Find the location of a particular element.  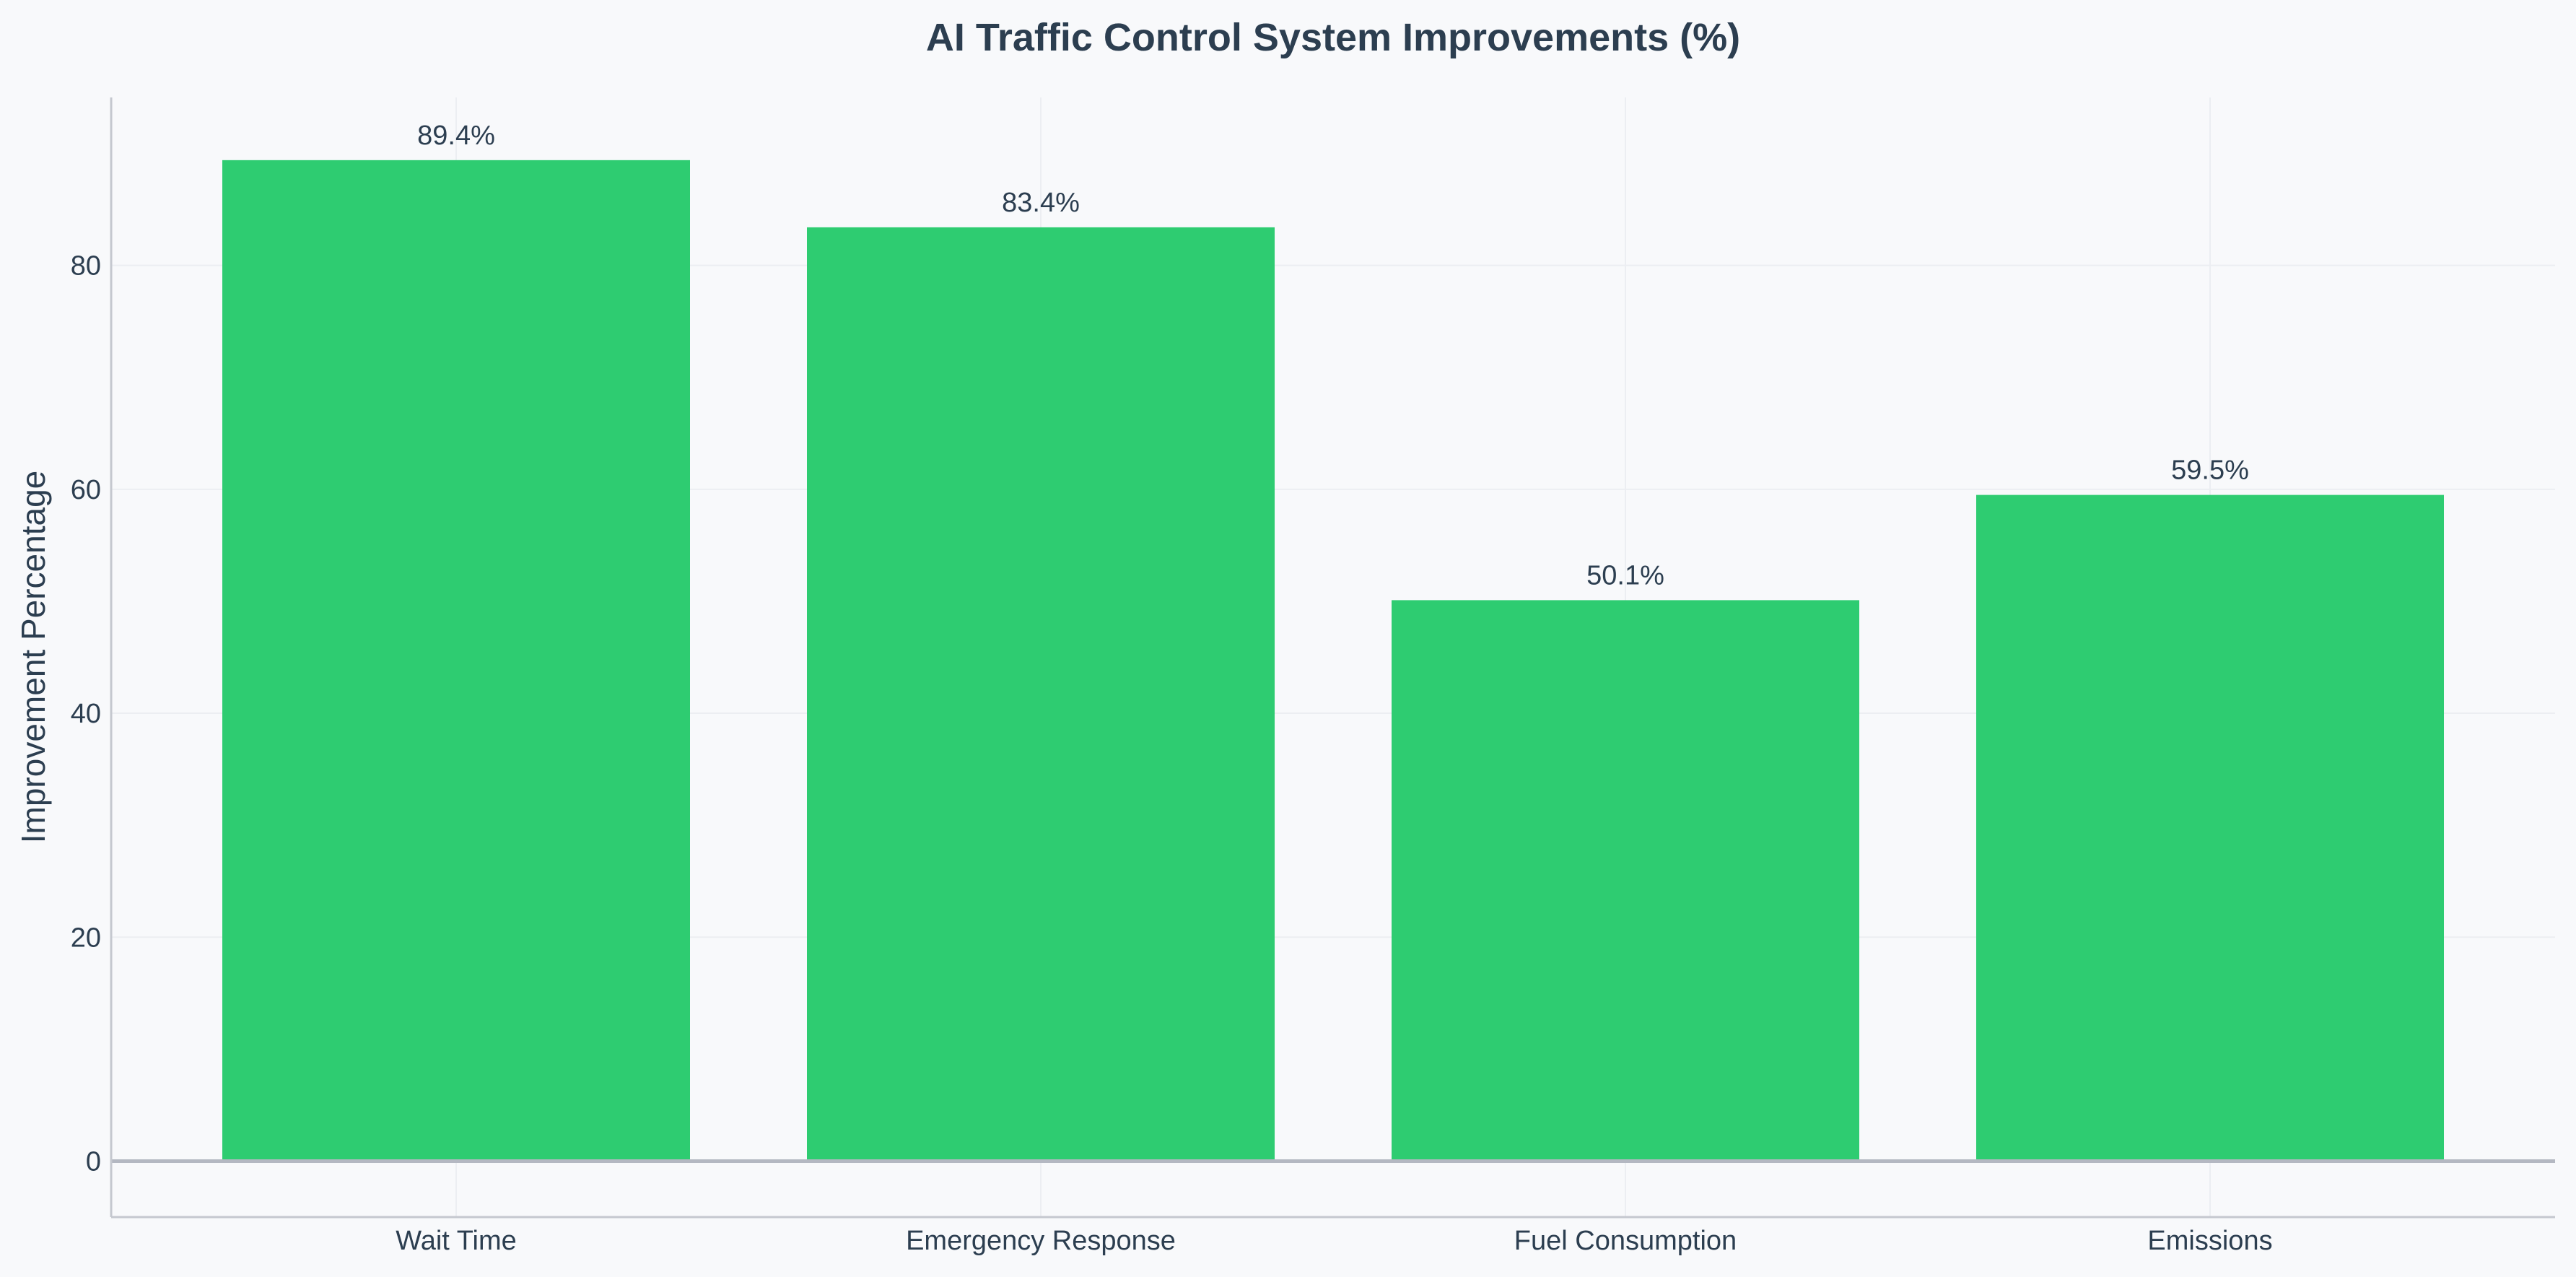

y-tick-label: 0 is located at coordinates (93, 1161).